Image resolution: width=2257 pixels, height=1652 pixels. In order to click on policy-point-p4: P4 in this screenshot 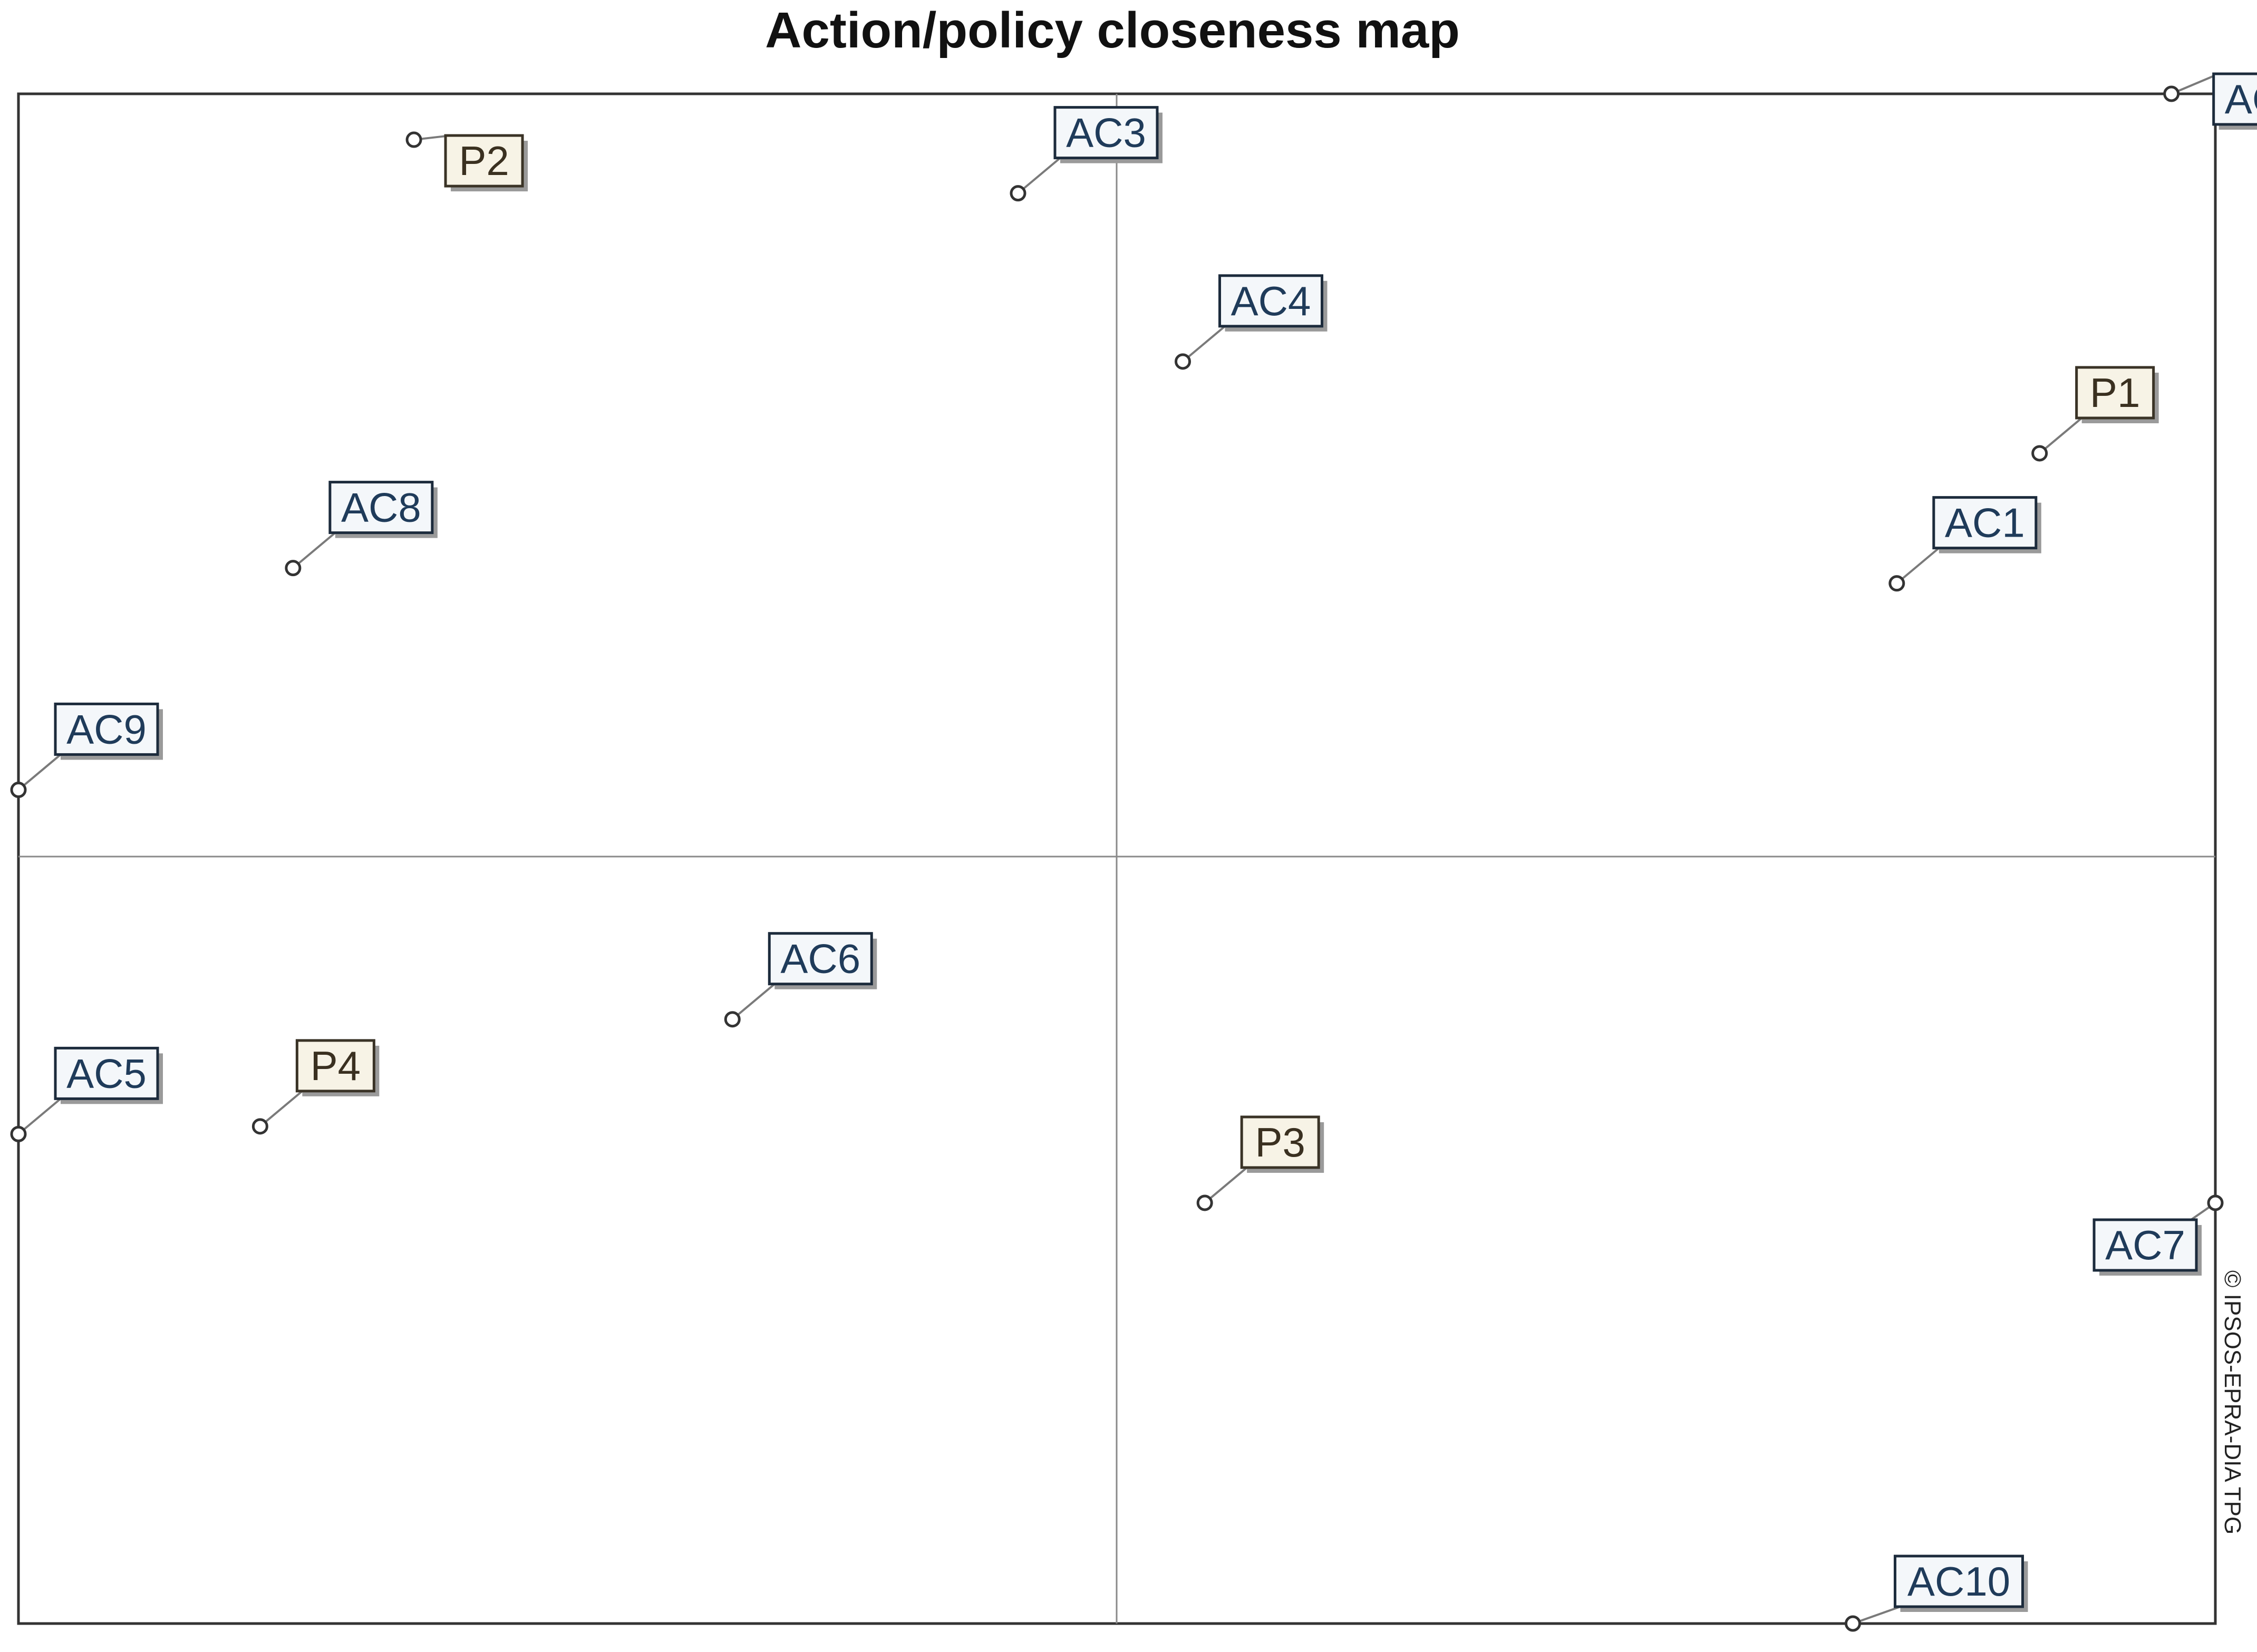, I will do `click(316, 1087)`.